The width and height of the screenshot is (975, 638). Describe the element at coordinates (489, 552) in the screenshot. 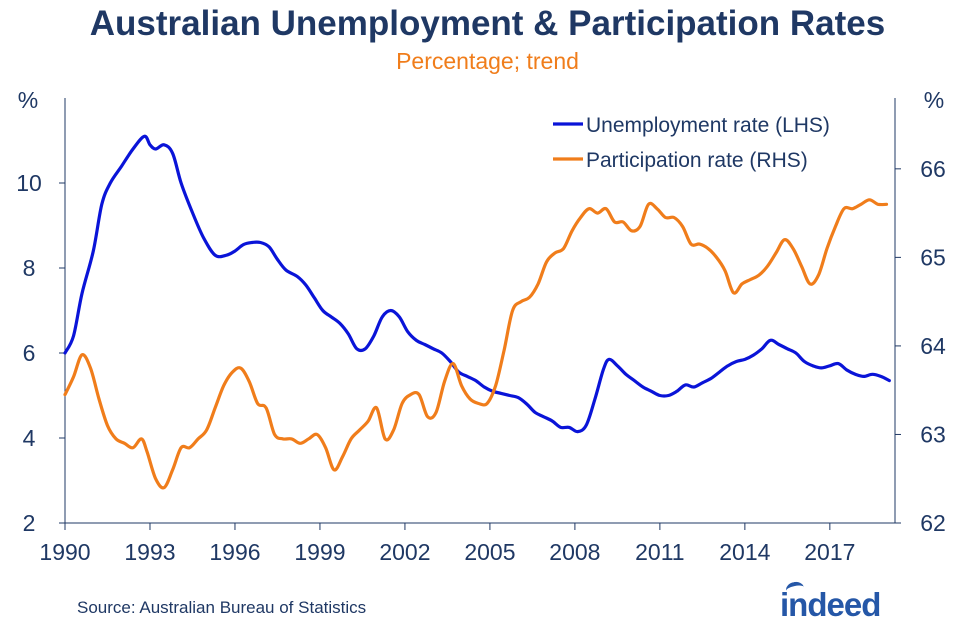

I see `x-axis-tick-label: 2005` at that location.